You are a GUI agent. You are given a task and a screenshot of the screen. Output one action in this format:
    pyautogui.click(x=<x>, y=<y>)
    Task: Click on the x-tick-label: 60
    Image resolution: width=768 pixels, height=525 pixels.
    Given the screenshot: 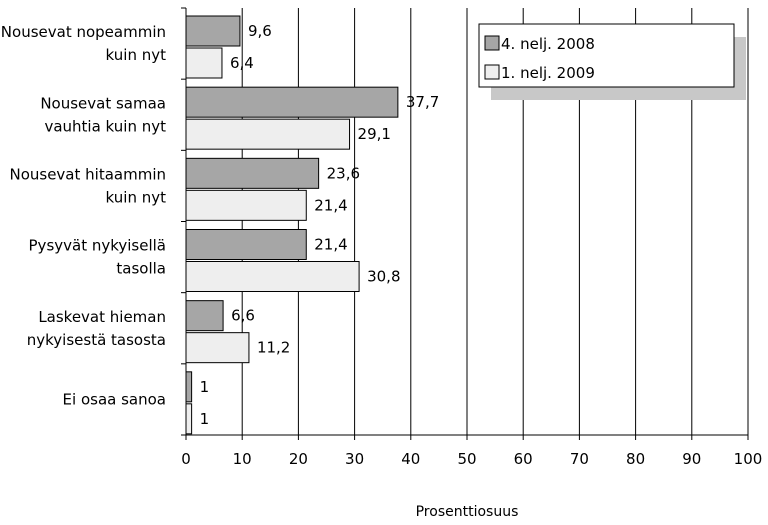 What is the action you would take?
    pyautogui.click(x=523, y=459)
    